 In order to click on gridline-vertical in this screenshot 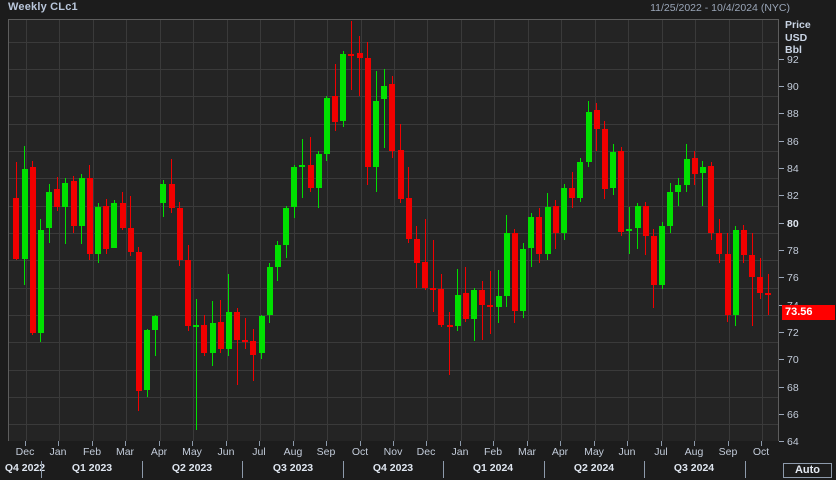, I will do `click(227, 230)`.